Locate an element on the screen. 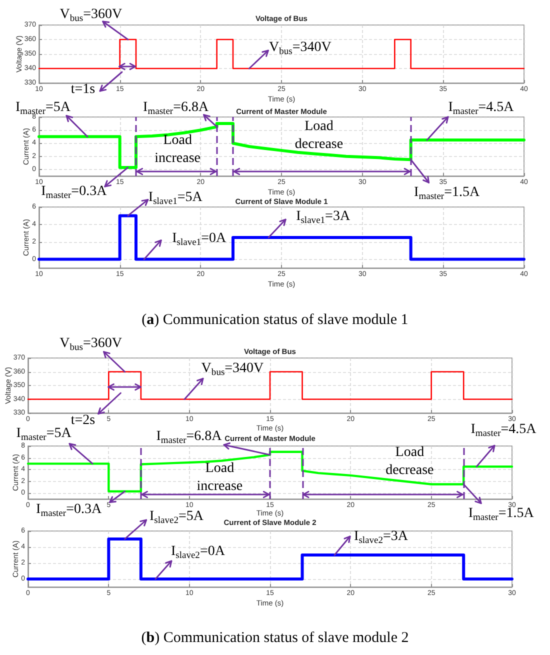  annotation: t=1s is located at coordinates (83, 90).